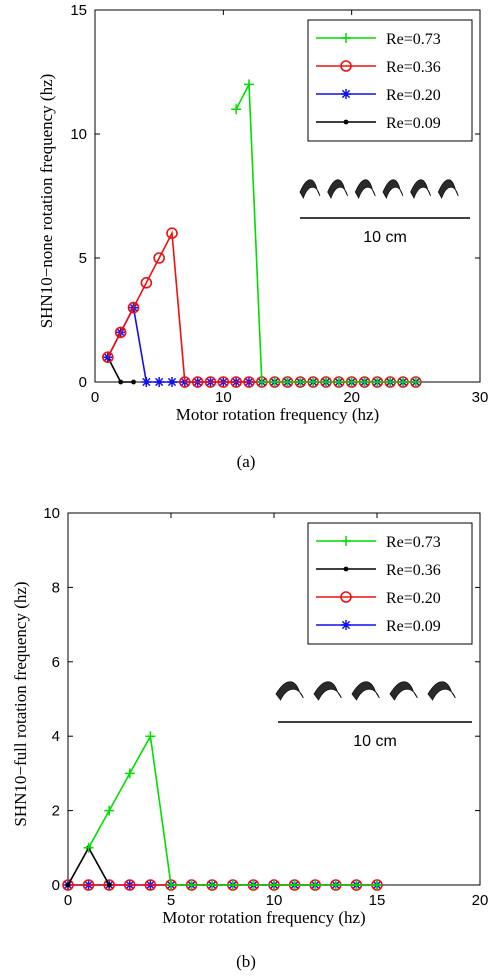 The width and height of the screenshot is (493, 978). I want to click on y-axis-label: SHN10−full rotation frequency (hz), so click(20, 703).